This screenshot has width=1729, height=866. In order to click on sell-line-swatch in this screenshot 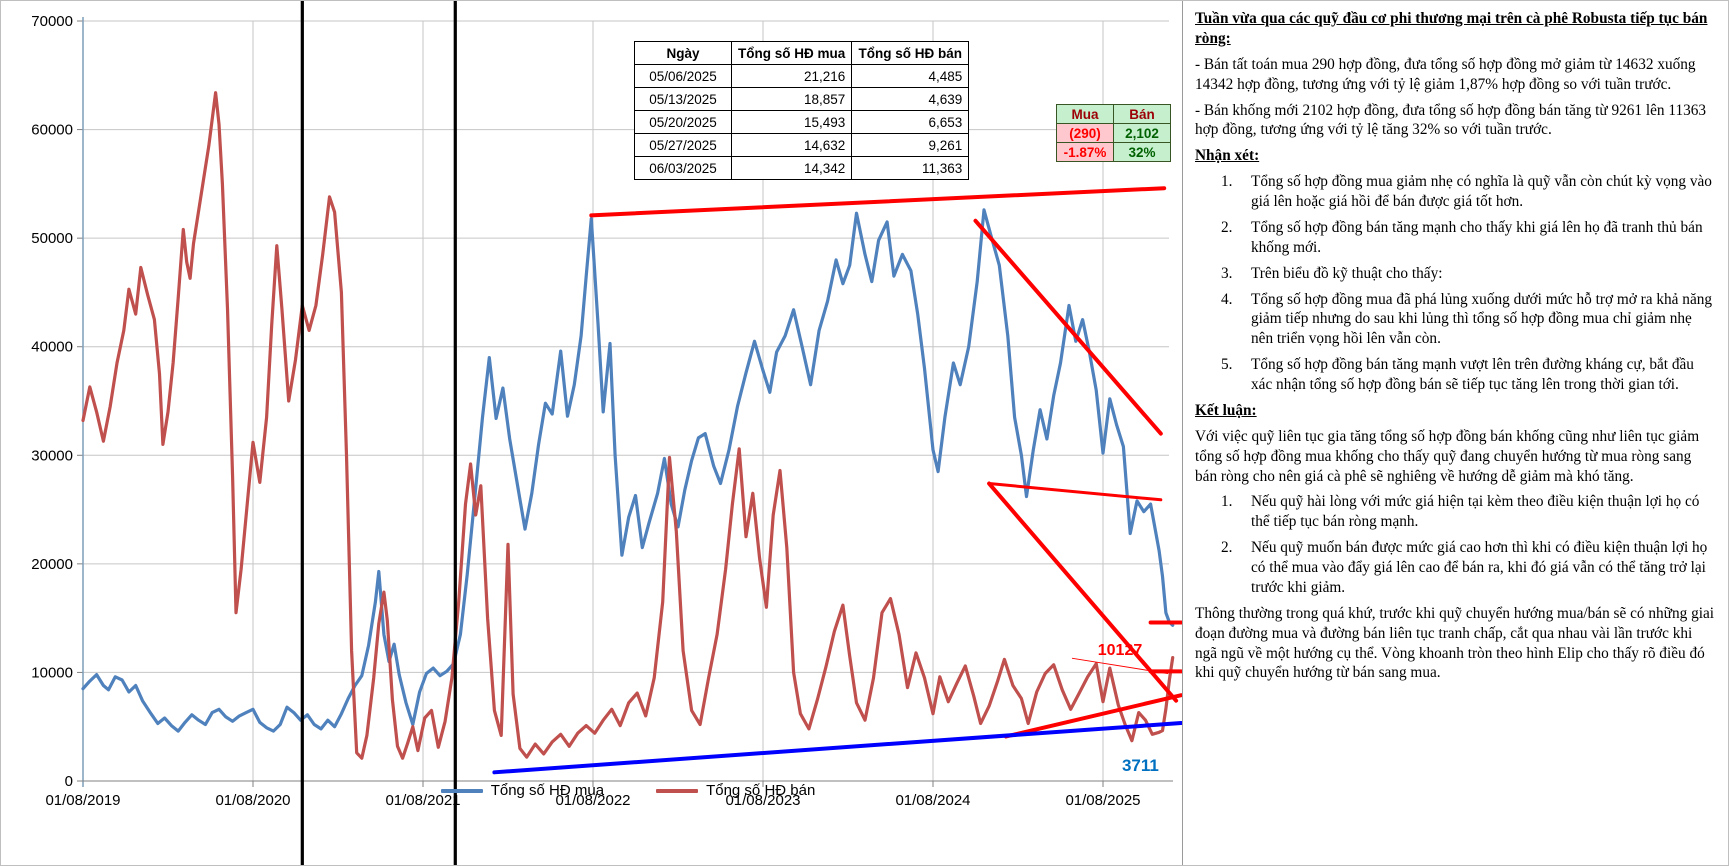, I will do `click(677, 790)`.